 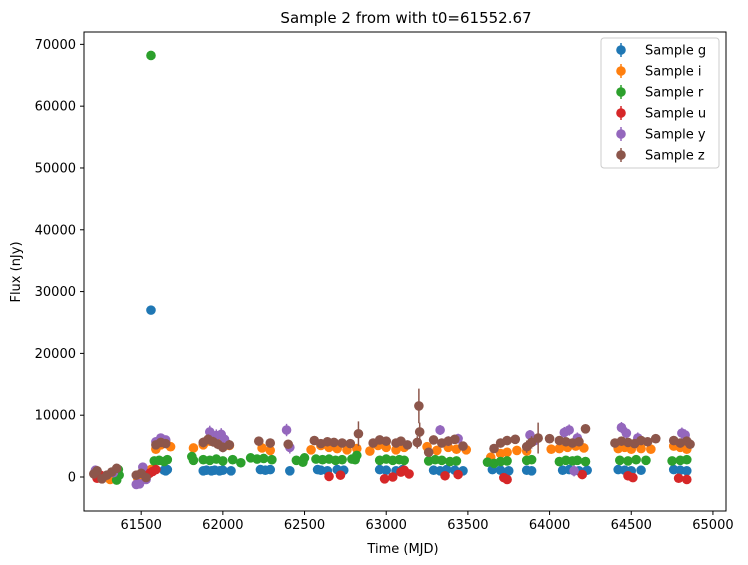 What do you see at coordinates (140, 525) in the screenshot?
I see `x-tick-label: 61500` at bounding box center [140, 525].